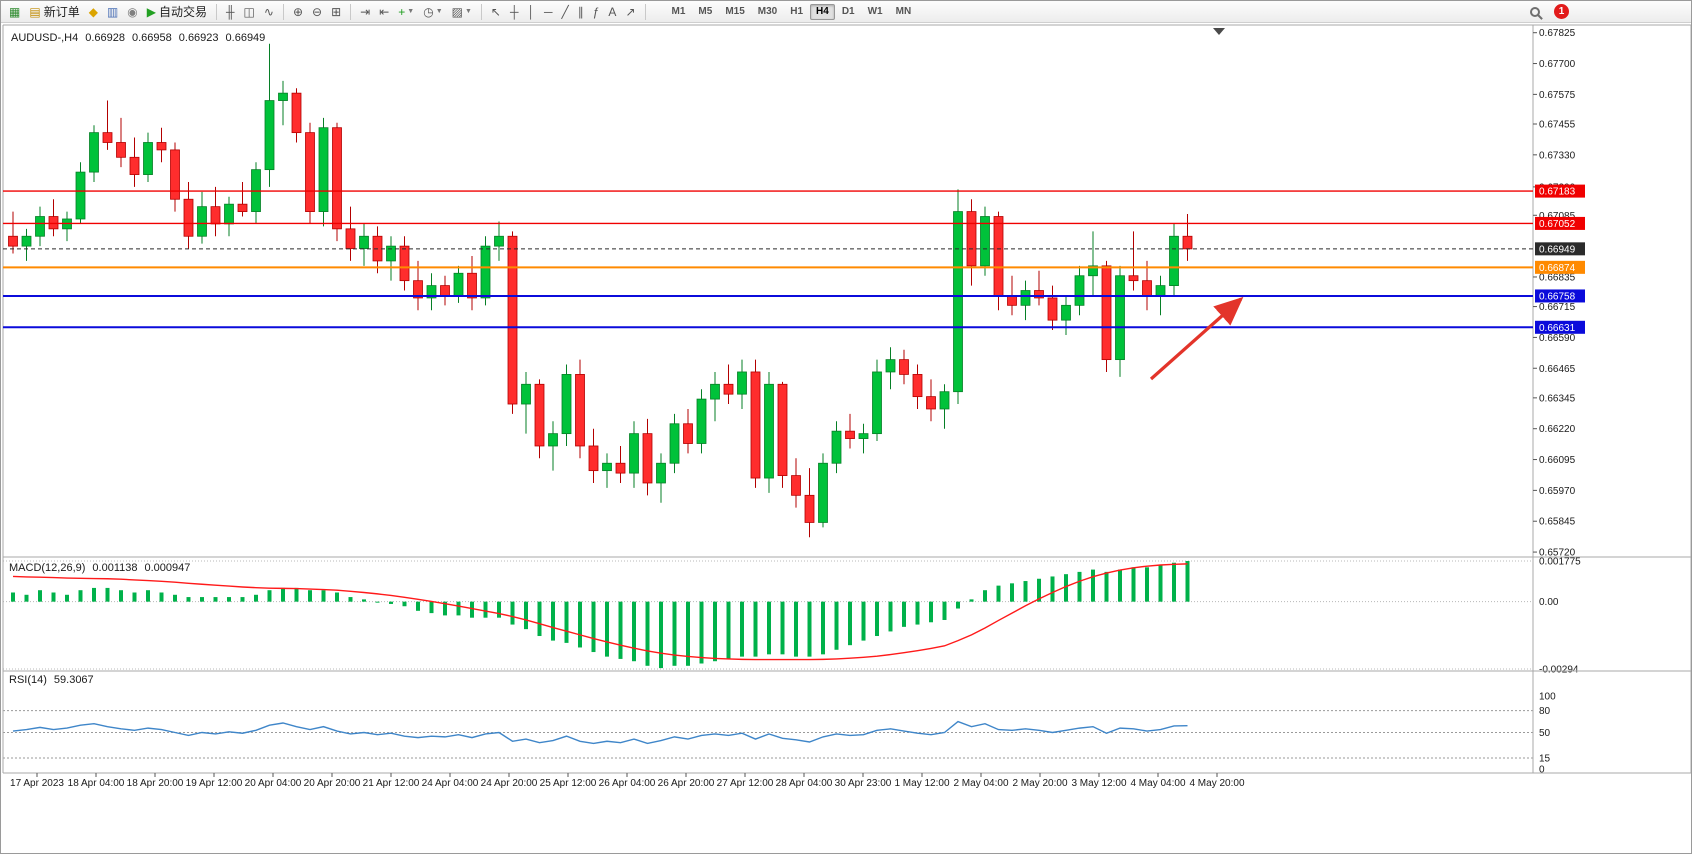 The image size is (1692, 854). What do you see at coordinates (767, 11) in the screenshot?
I see `timeframe-m30-button: M30` at bounding box center [767, 11].